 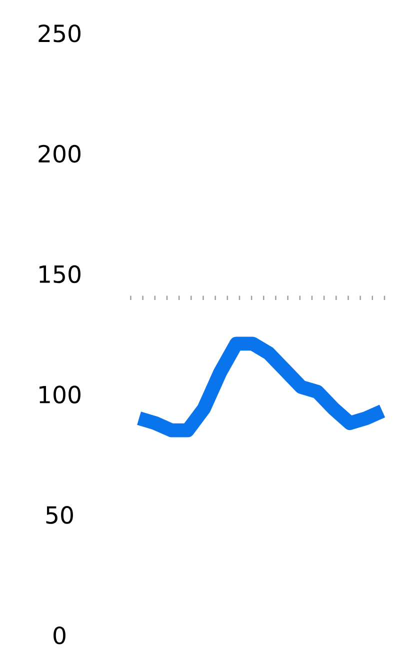 What do you see at coordinates (59, 153) in the screenshot?
I see `y-tick-label: 200` at bounding box center [59, 153].